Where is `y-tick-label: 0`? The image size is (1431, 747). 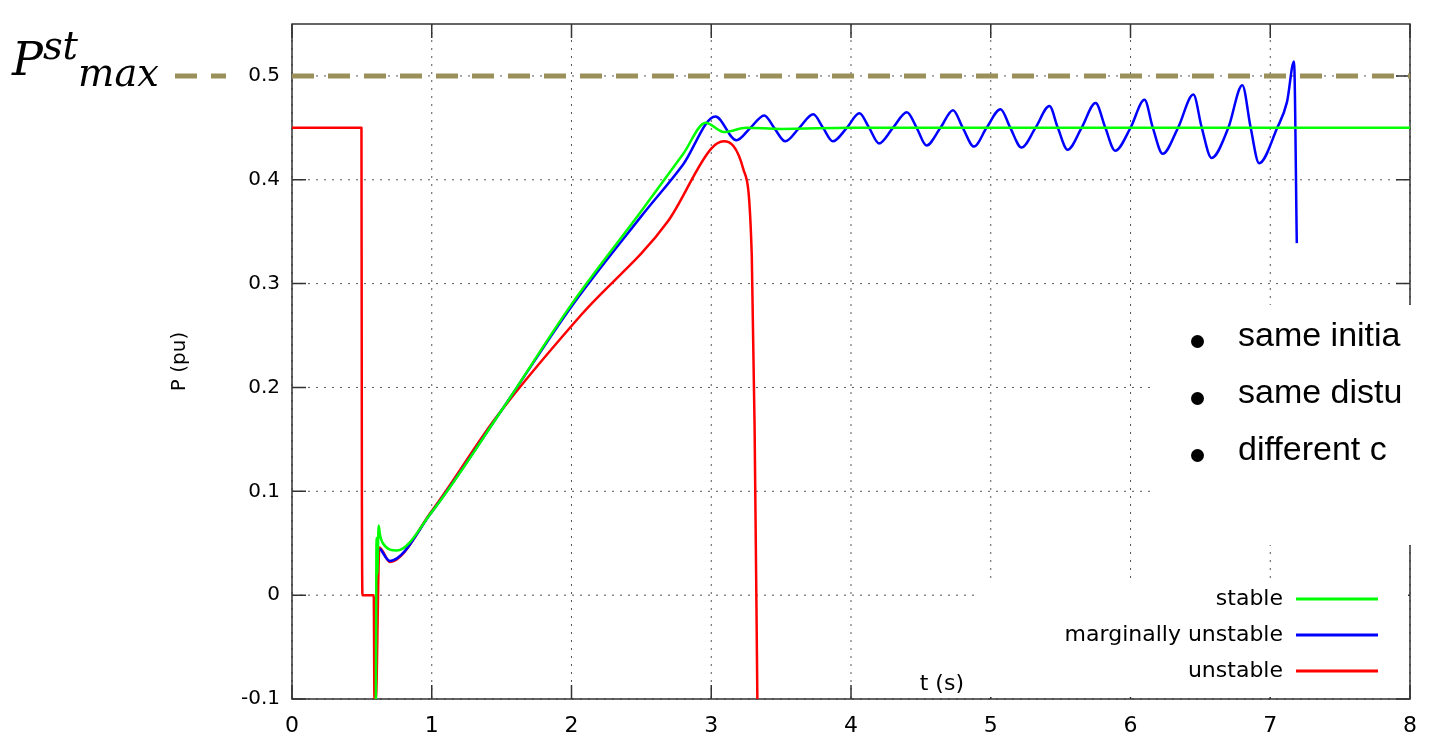 y-tick-label: 0 is located at coordinates (273, 593).